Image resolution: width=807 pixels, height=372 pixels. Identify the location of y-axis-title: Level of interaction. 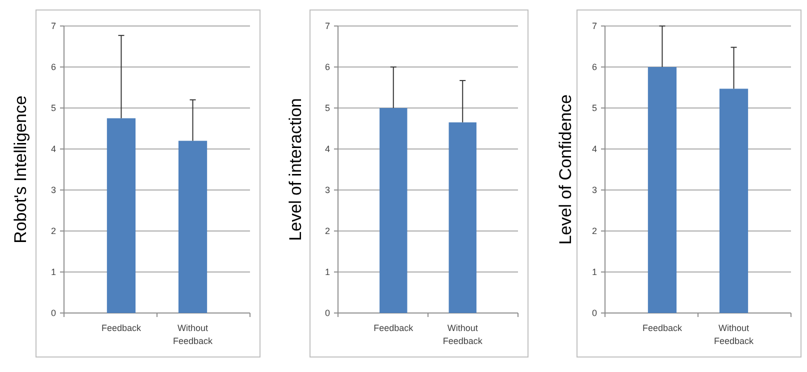
(295, 169).